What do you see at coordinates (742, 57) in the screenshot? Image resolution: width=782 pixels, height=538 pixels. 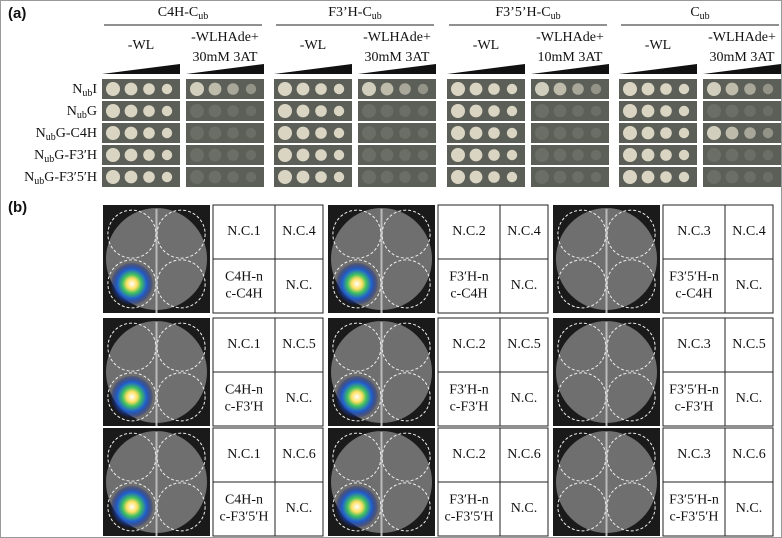 I see `condition-label: 30mM 3AT` at bounding box center [742, 57].